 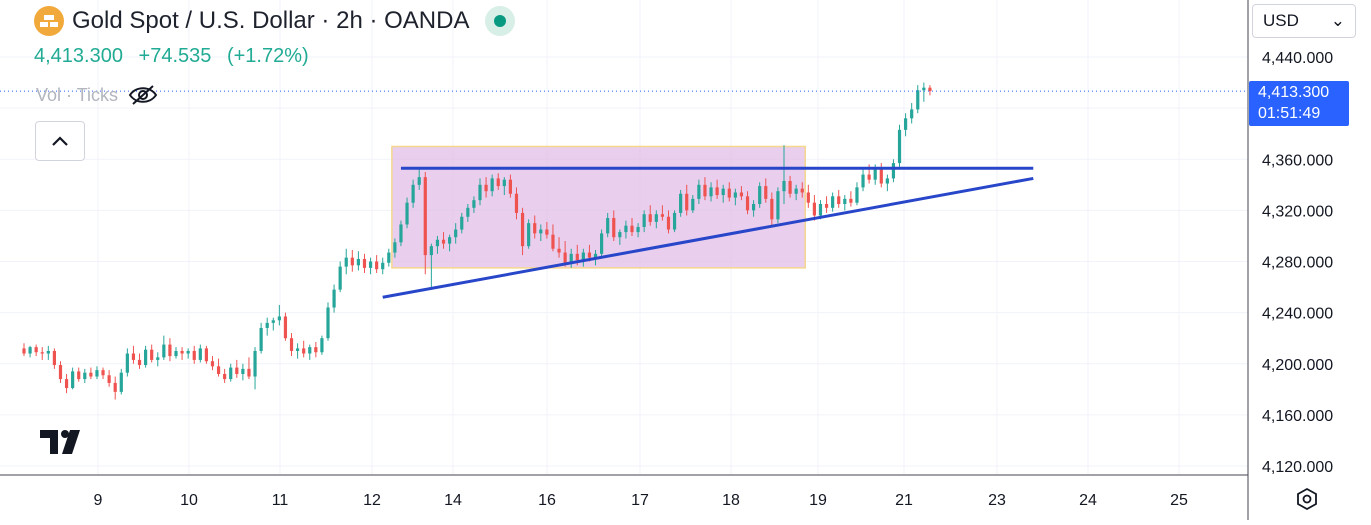 I want to click on support-trendline-drawing, so click(x=708, y=237).